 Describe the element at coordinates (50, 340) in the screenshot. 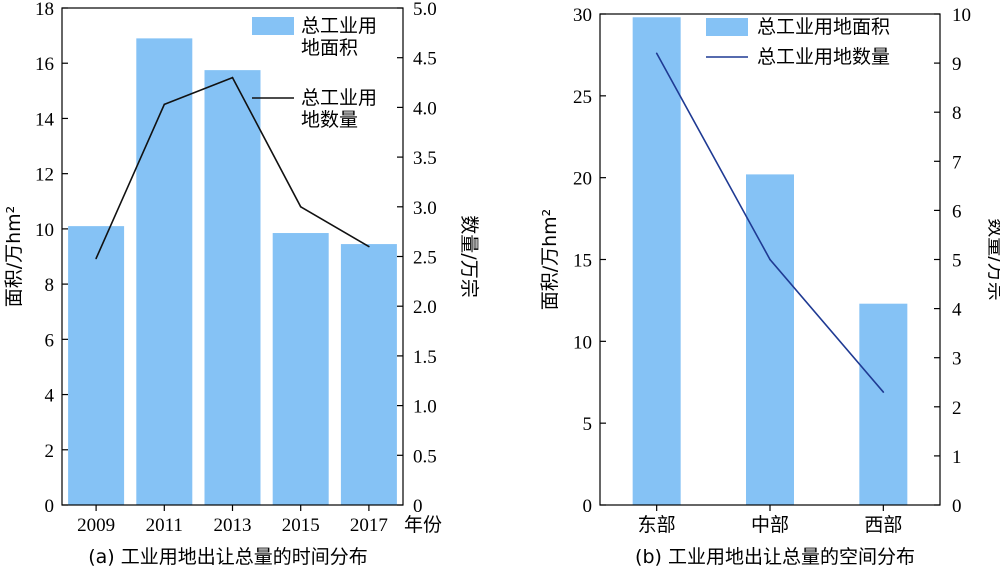

I see `y-tick-label: 6` at that location.